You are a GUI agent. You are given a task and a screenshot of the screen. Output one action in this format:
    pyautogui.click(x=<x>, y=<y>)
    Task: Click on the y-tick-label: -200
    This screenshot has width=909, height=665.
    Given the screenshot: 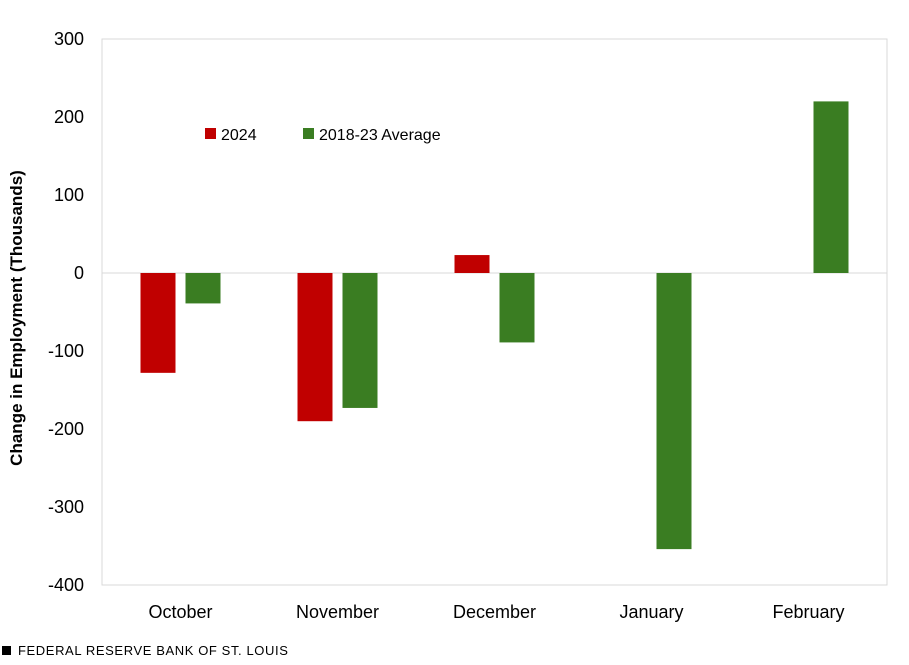 What is the action you would take?
    pyautogui.click(x=66, y=429)
    